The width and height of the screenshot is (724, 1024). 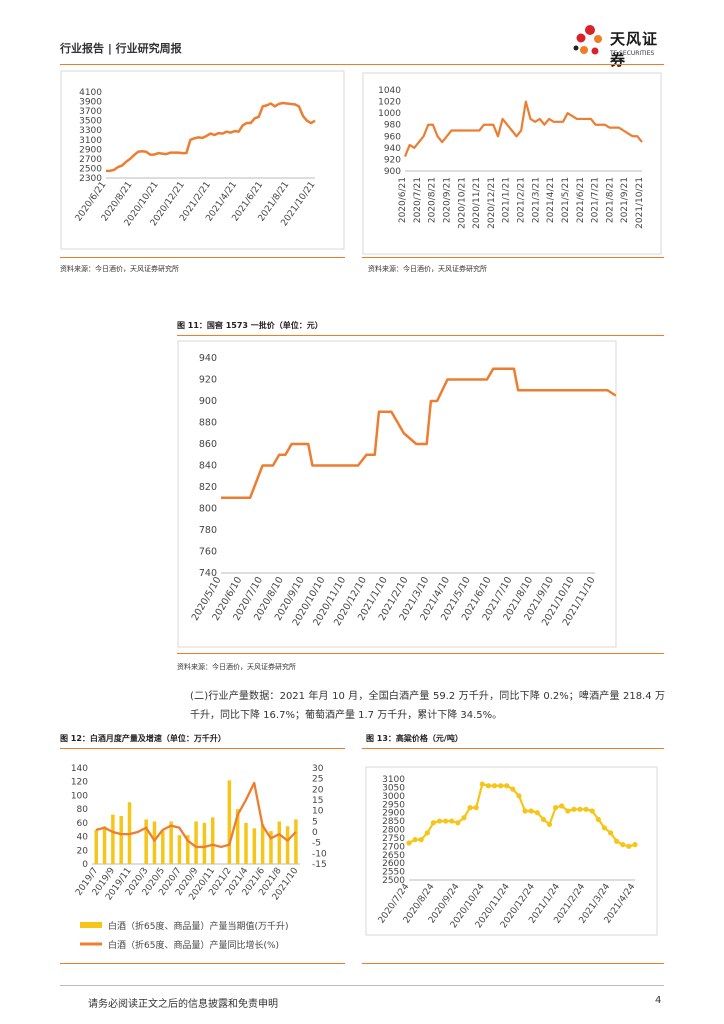 What do you see at coordinates (119, 269) in the screenshot?
I see `top-left-source: 资料来源：今日酒价，天风证券研究所` at bounding box center [119, 269].